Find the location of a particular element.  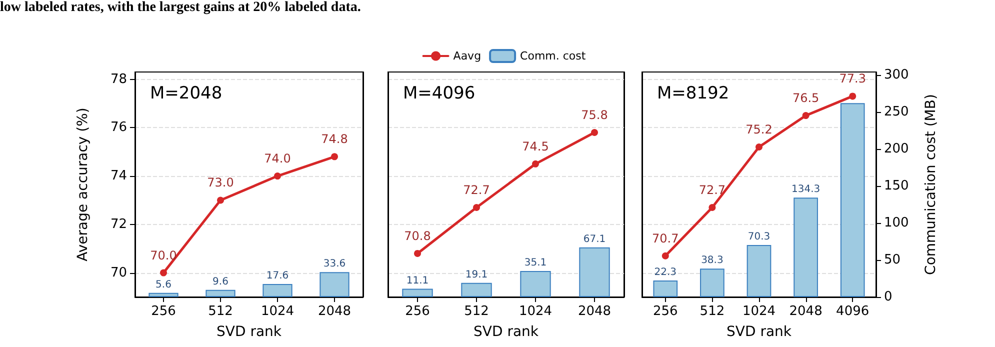

data-label: 67.1 is located at coordinates (594, 239).